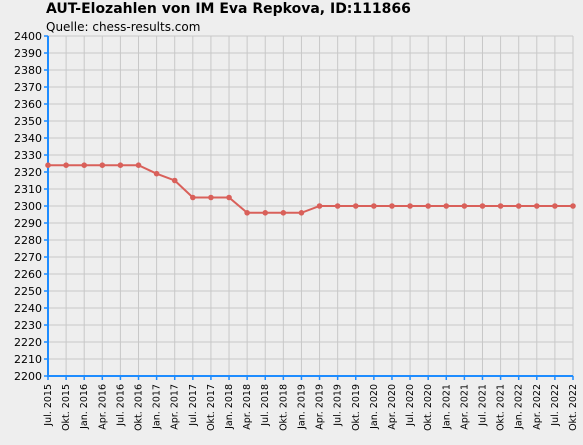  Describe the element at coordinates (28, 104) in the screenshot. I see `y-tick-label: 2360` at that location.